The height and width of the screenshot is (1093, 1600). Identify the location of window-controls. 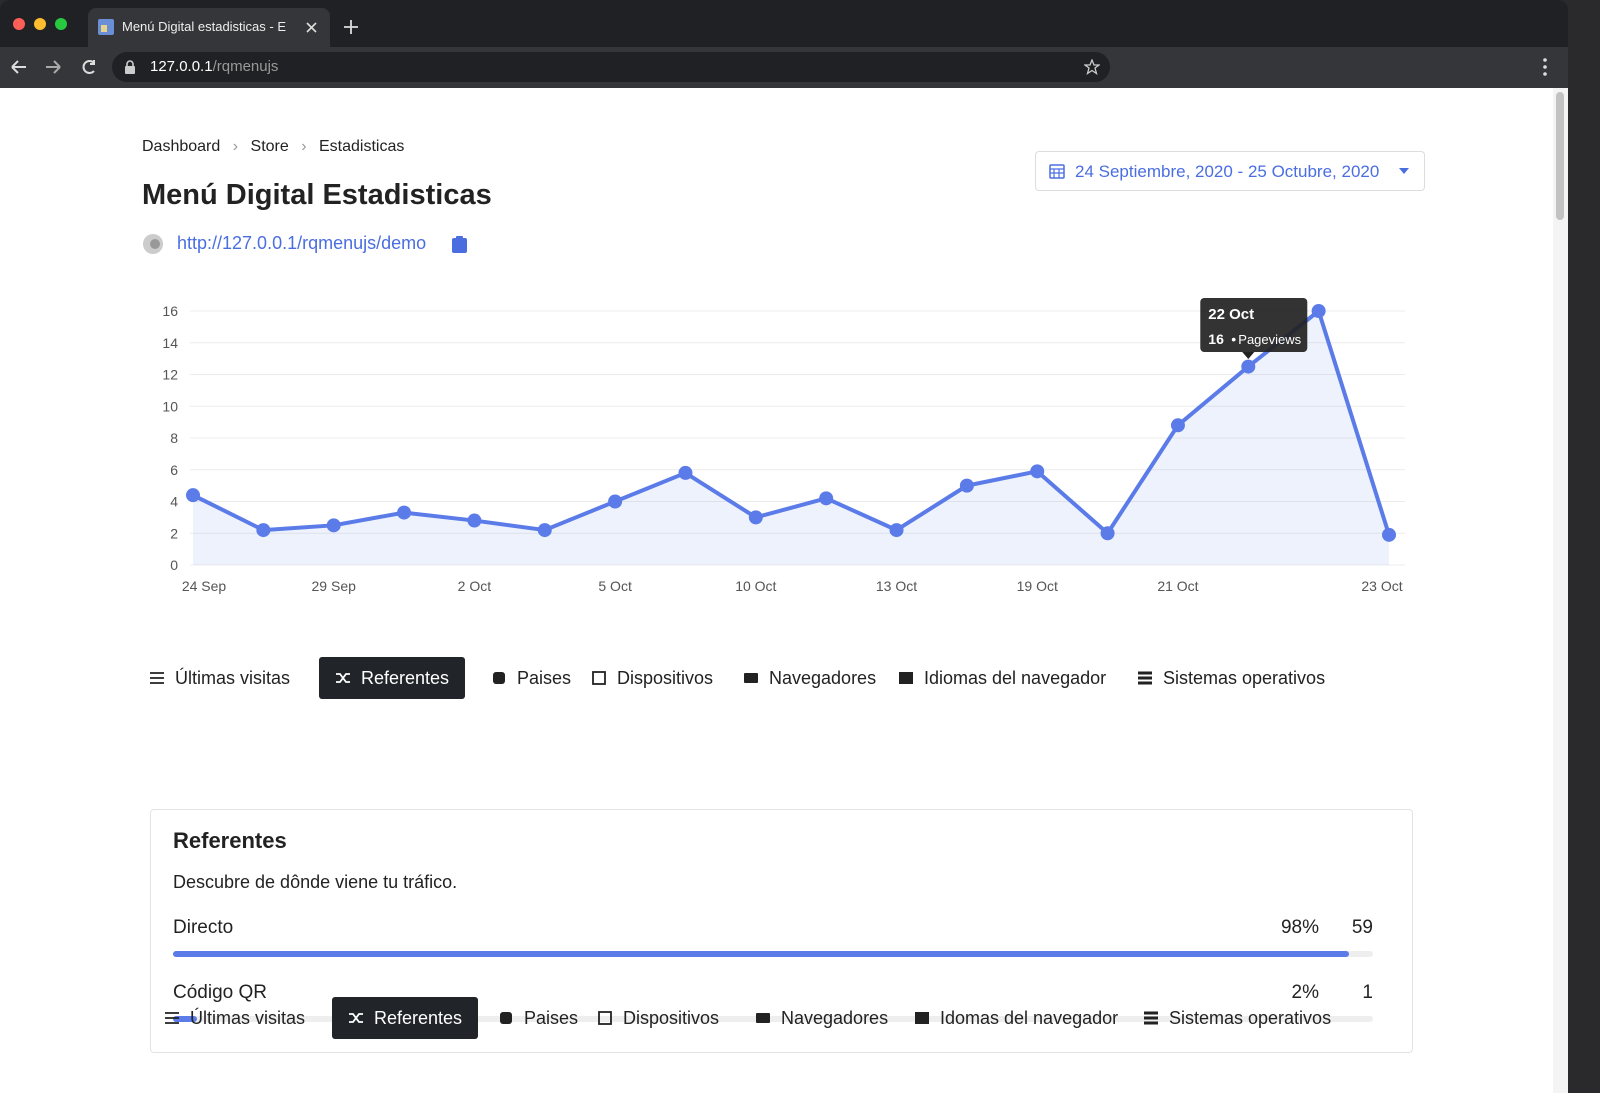
(40, 23).